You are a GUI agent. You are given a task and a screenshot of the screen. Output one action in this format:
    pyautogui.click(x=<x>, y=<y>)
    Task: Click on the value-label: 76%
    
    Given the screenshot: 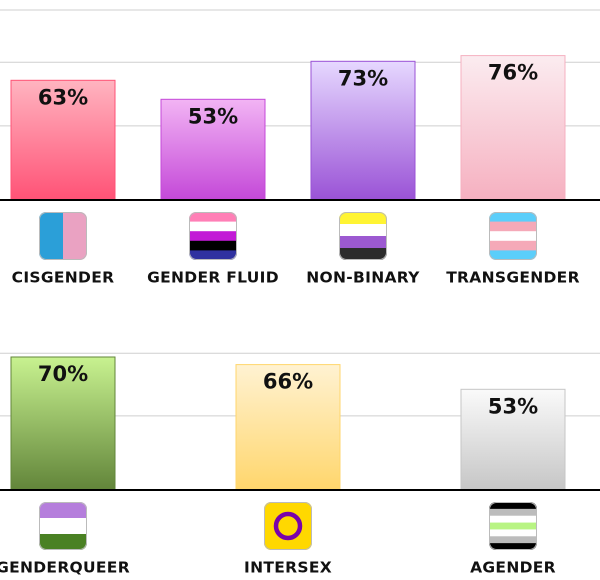 What is the action you would take?
    pyautogui.click(x=513, y=73)
    